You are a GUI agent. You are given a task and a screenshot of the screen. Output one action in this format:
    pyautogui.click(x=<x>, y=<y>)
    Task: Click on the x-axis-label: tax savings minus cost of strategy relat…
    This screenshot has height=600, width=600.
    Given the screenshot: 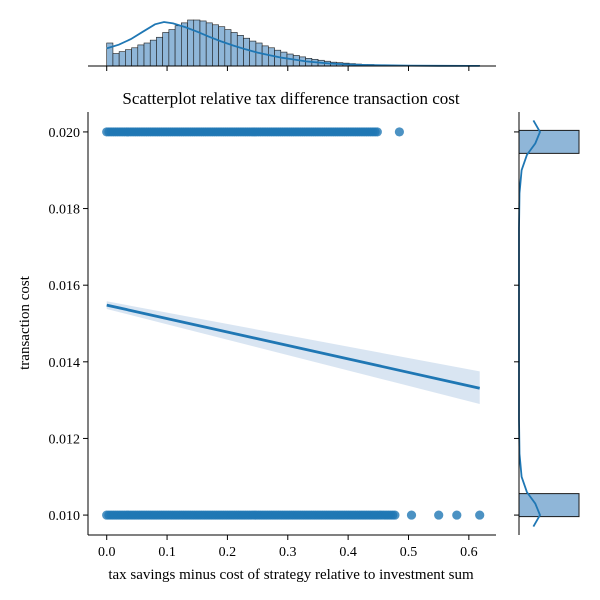 What is the action you would take?
    pyautogui.click(x=291, y=575)
    